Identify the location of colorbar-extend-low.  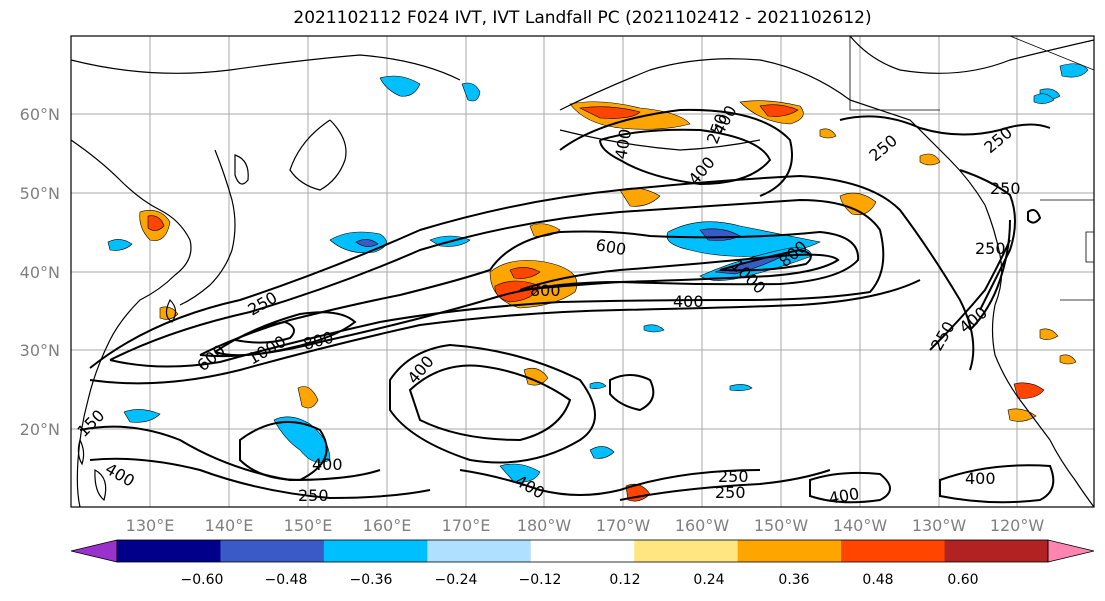
(94, 551).